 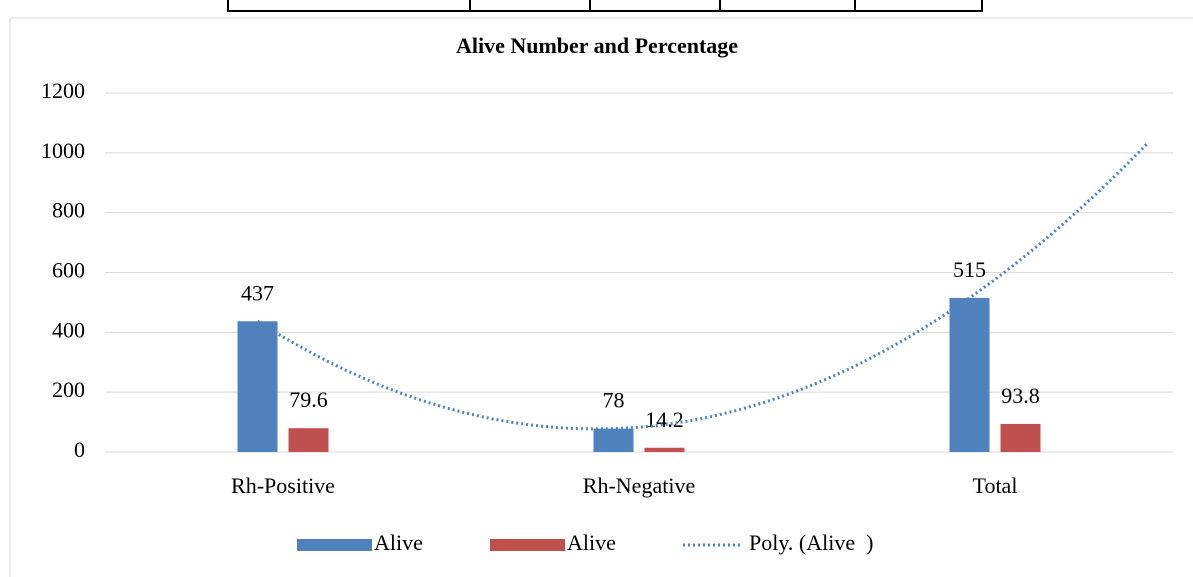 I want to click on y-tick-label: 400, so click(x=68, y=329).